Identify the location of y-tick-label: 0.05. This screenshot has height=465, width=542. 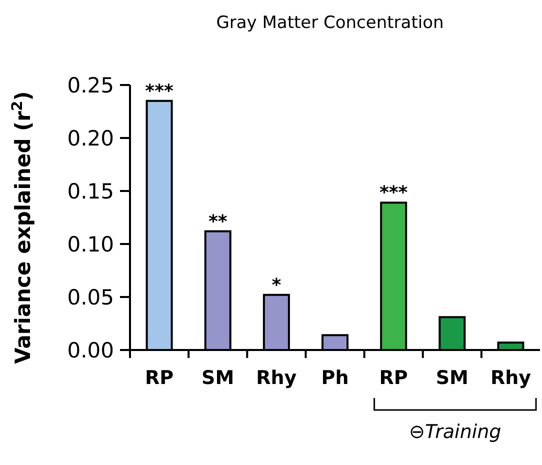
(90, 297).